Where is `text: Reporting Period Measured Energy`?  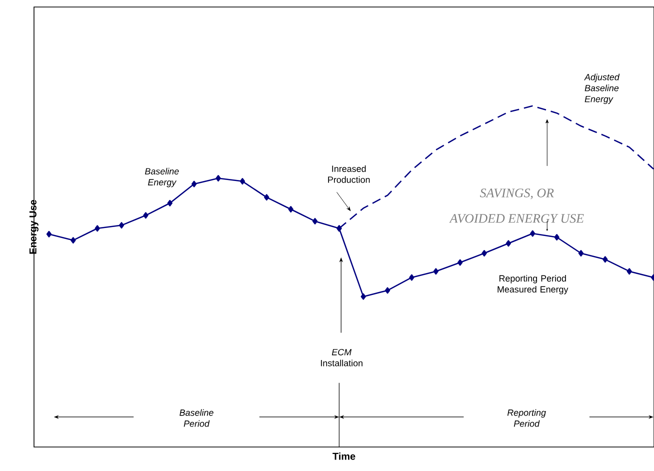 text: Reporting Period Measured Energy is located at coordinates (533, 284).